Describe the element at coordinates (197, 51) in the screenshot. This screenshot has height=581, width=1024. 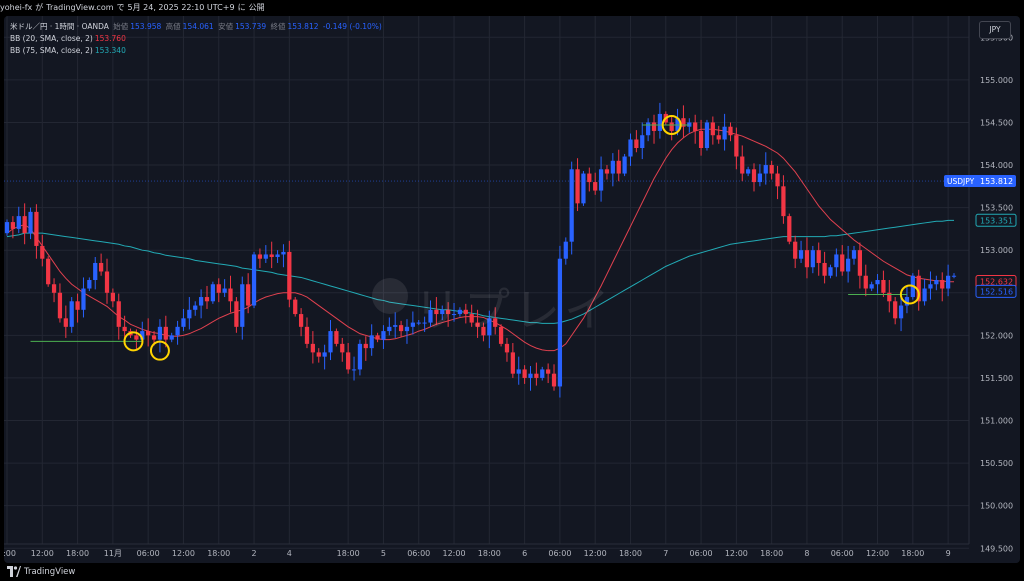
I see `bb75-row: BB (75, SMA, close, 2) 153.340` at that location.